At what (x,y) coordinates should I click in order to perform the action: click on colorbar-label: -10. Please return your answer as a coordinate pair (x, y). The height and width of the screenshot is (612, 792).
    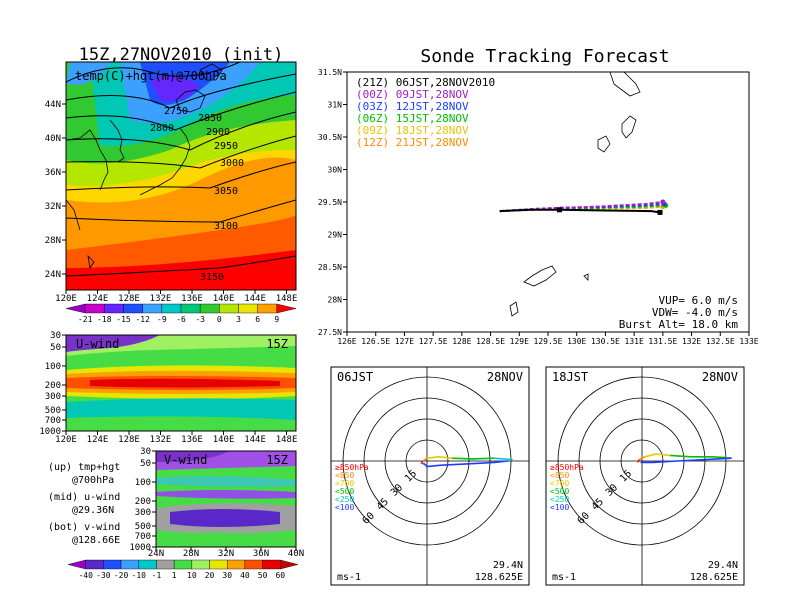
    Looking at the image, I should click on (139, 575).